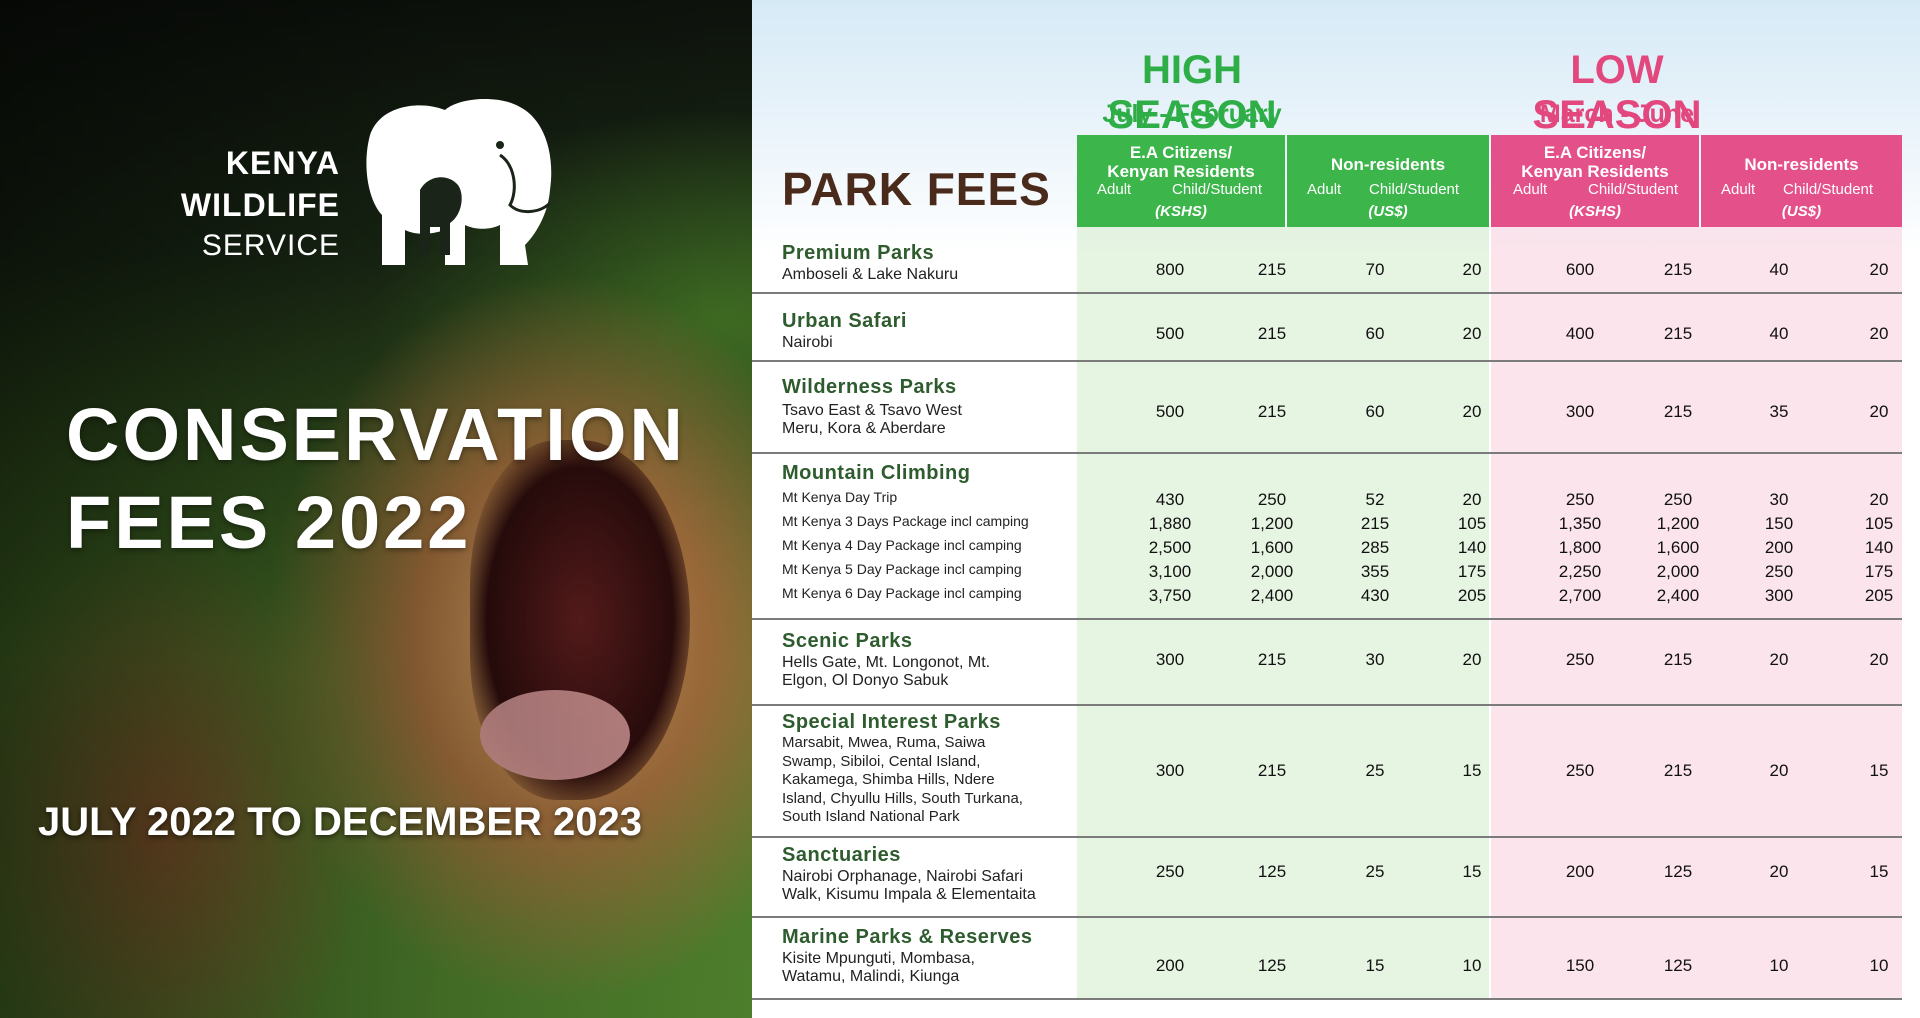 The height and width of the screenshot is (1018, 1920). Describe the element at coordinates (1617, 92) in the screenshot. I see `low-season-title: LOW SEASON` at that location.